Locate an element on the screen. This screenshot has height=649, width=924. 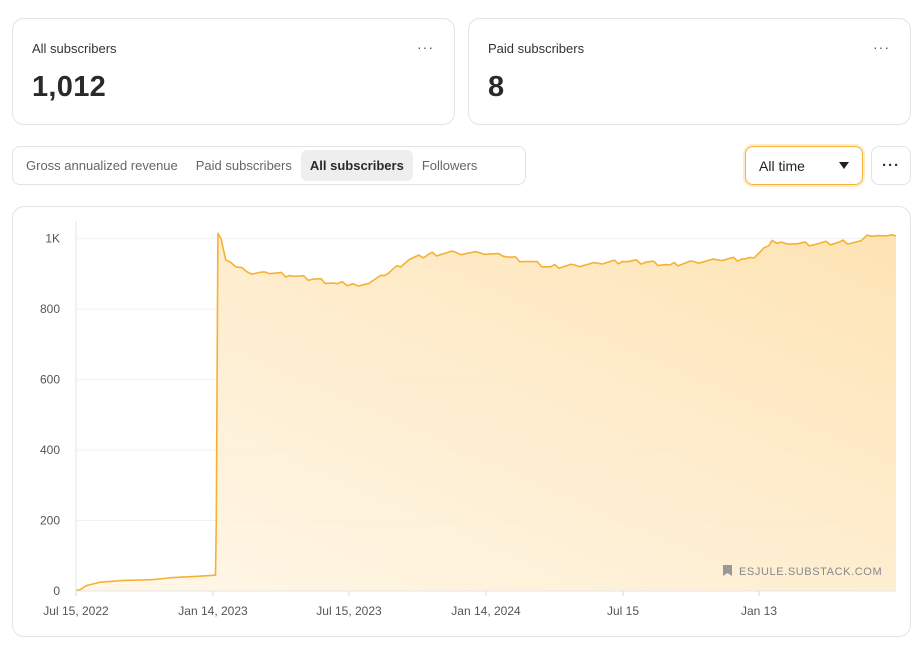
tab-all-subscribers: All subscribers is located at coordinates (356, 165).